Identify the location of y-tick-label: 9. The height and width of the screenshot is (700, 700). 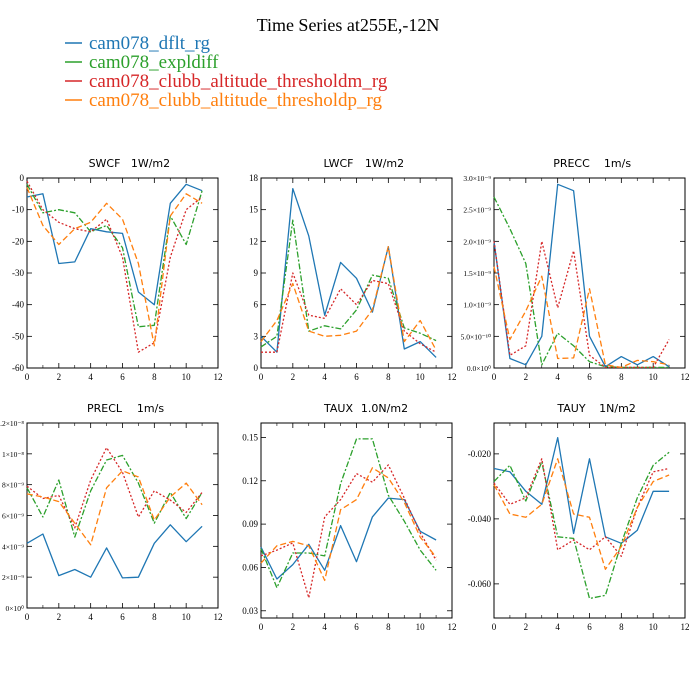
(256, 273).